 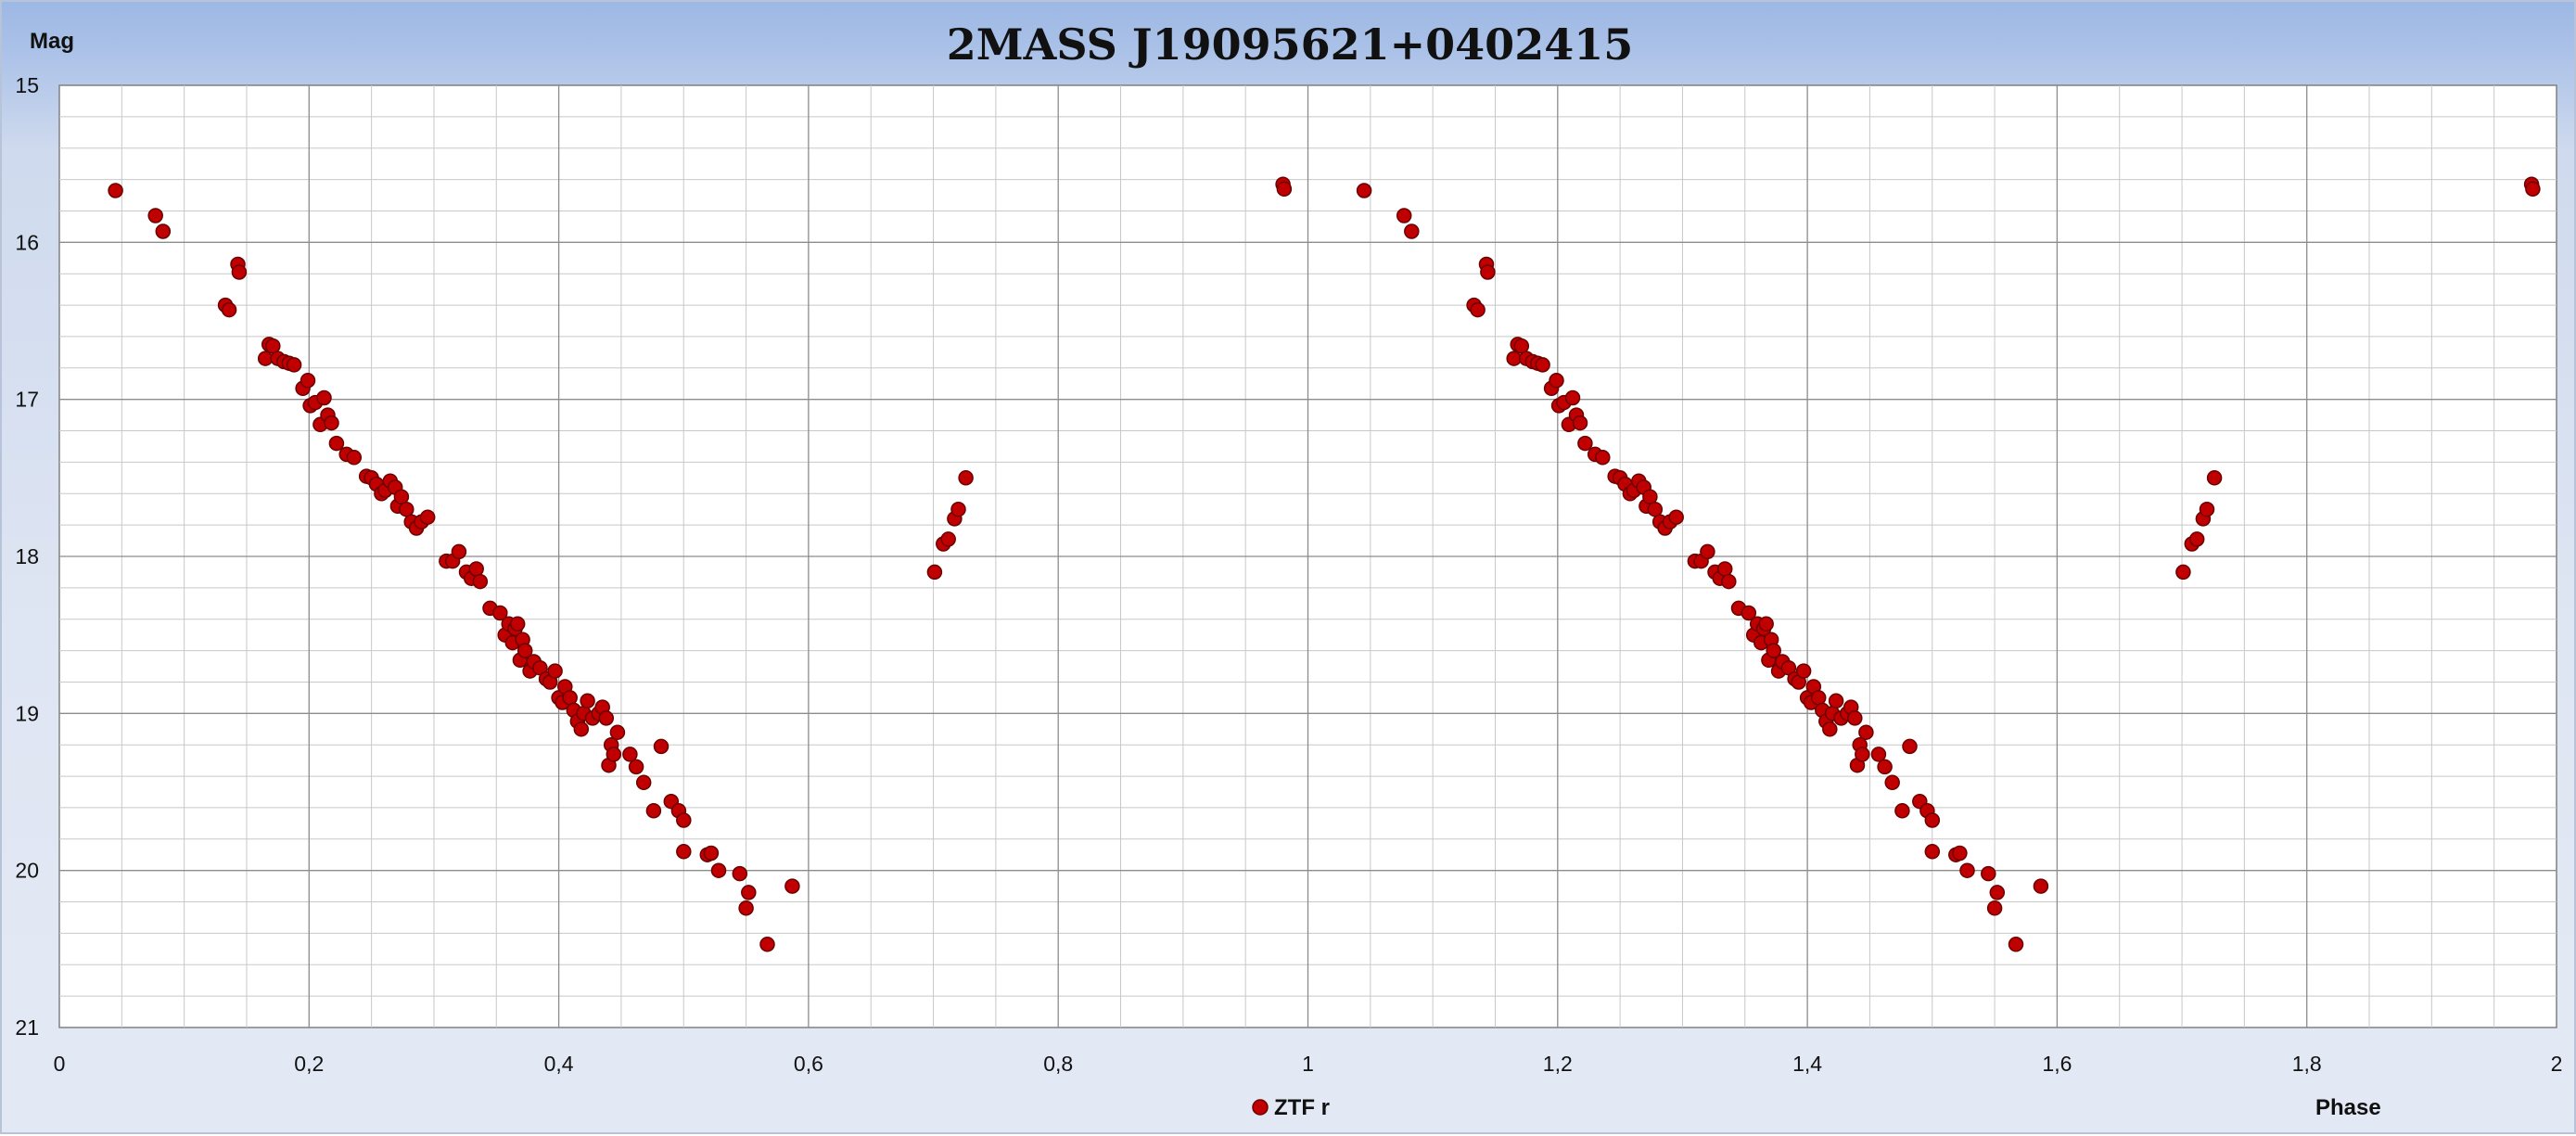 I want to click on x-tick-label: 0,6, so click(x=809, y=1064).